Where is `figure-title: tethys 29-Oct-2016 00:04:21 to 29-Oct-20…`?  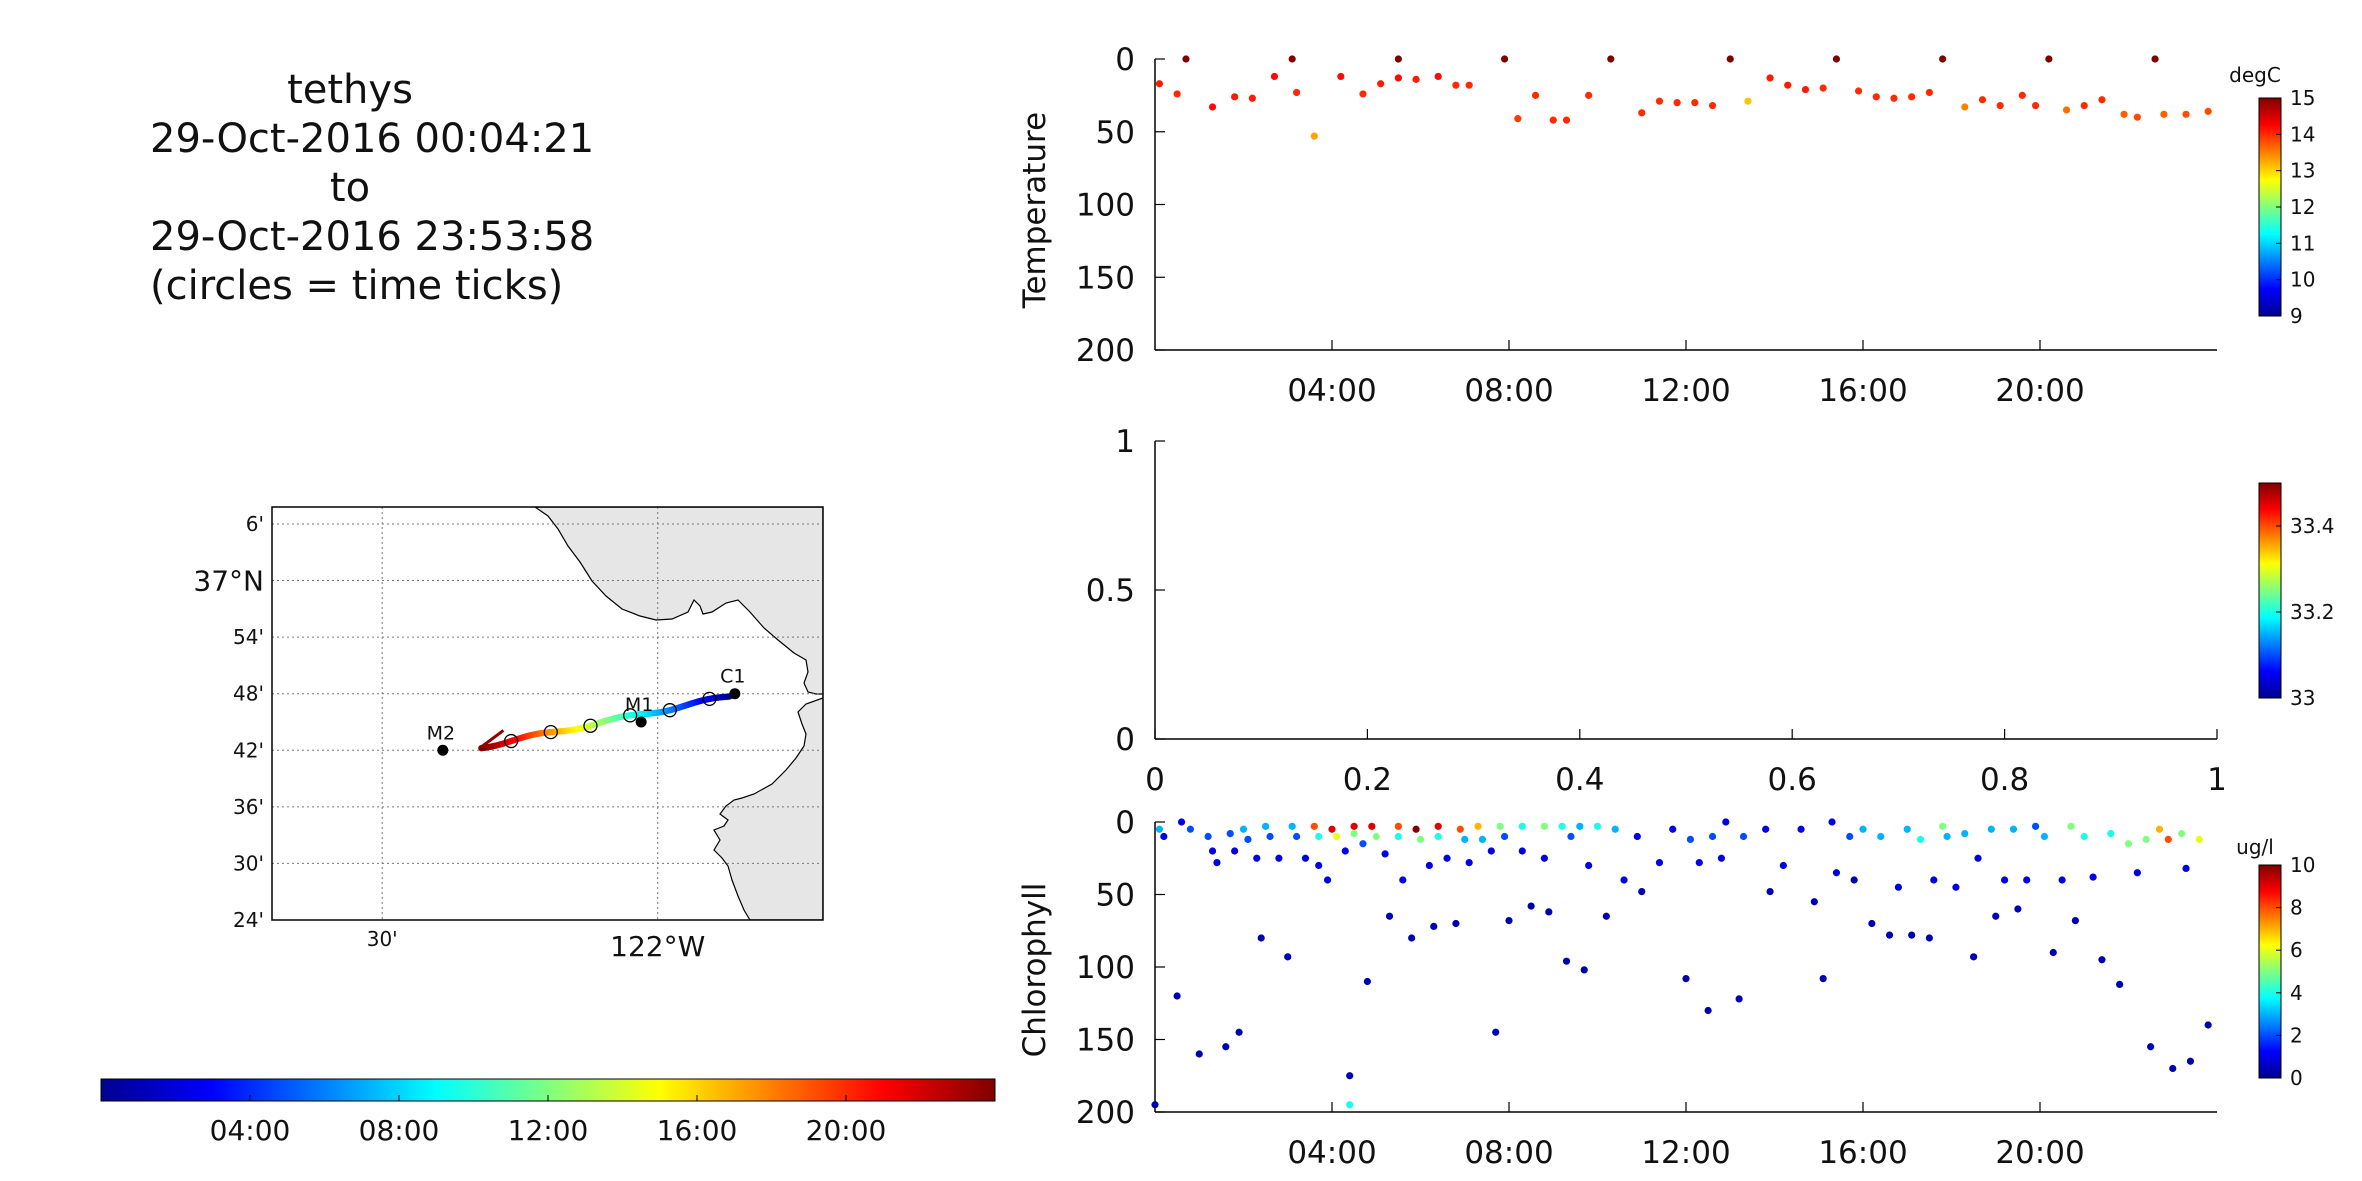
figure-title: tethys 29-Oct-2016 00:04:21 to 29-Oct-20… is located at coordinates (372, 188).